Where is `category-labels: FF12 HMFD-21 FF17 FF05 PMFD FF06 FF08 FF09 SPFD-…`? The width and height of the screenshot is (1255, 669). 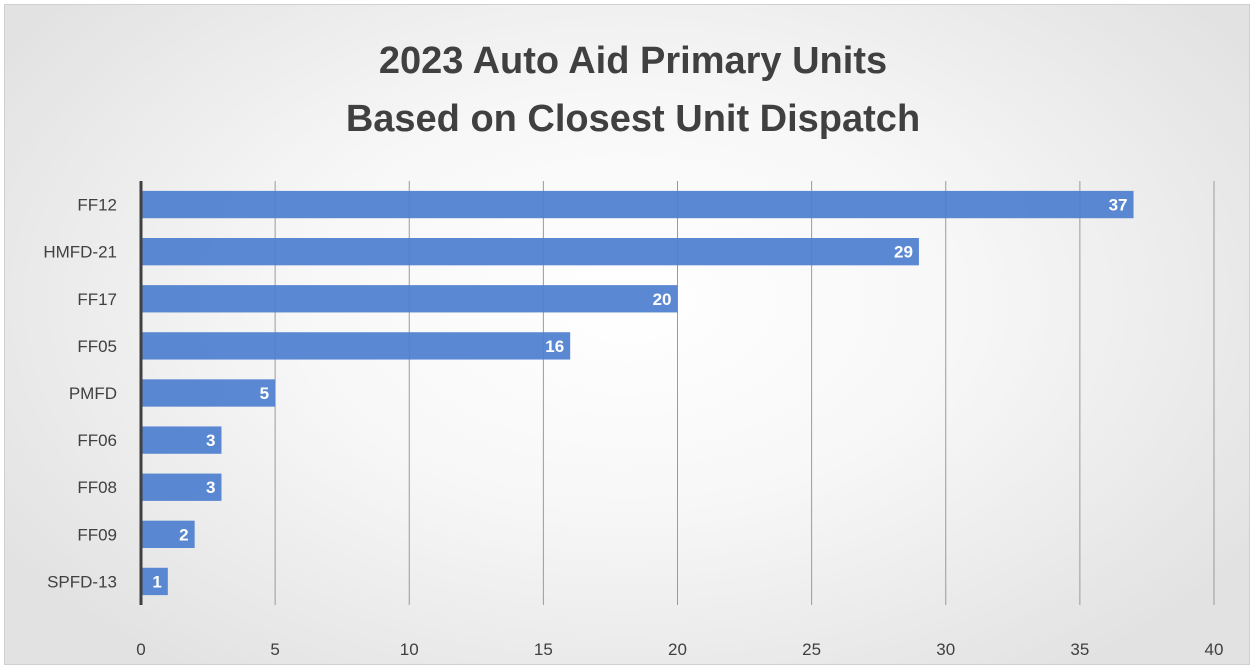
category-labels: FF12 HMFD-21 FF17 FF05 PMFD FF06 FF08 FF09 SPFD-… is located at coordinates (80, 394).